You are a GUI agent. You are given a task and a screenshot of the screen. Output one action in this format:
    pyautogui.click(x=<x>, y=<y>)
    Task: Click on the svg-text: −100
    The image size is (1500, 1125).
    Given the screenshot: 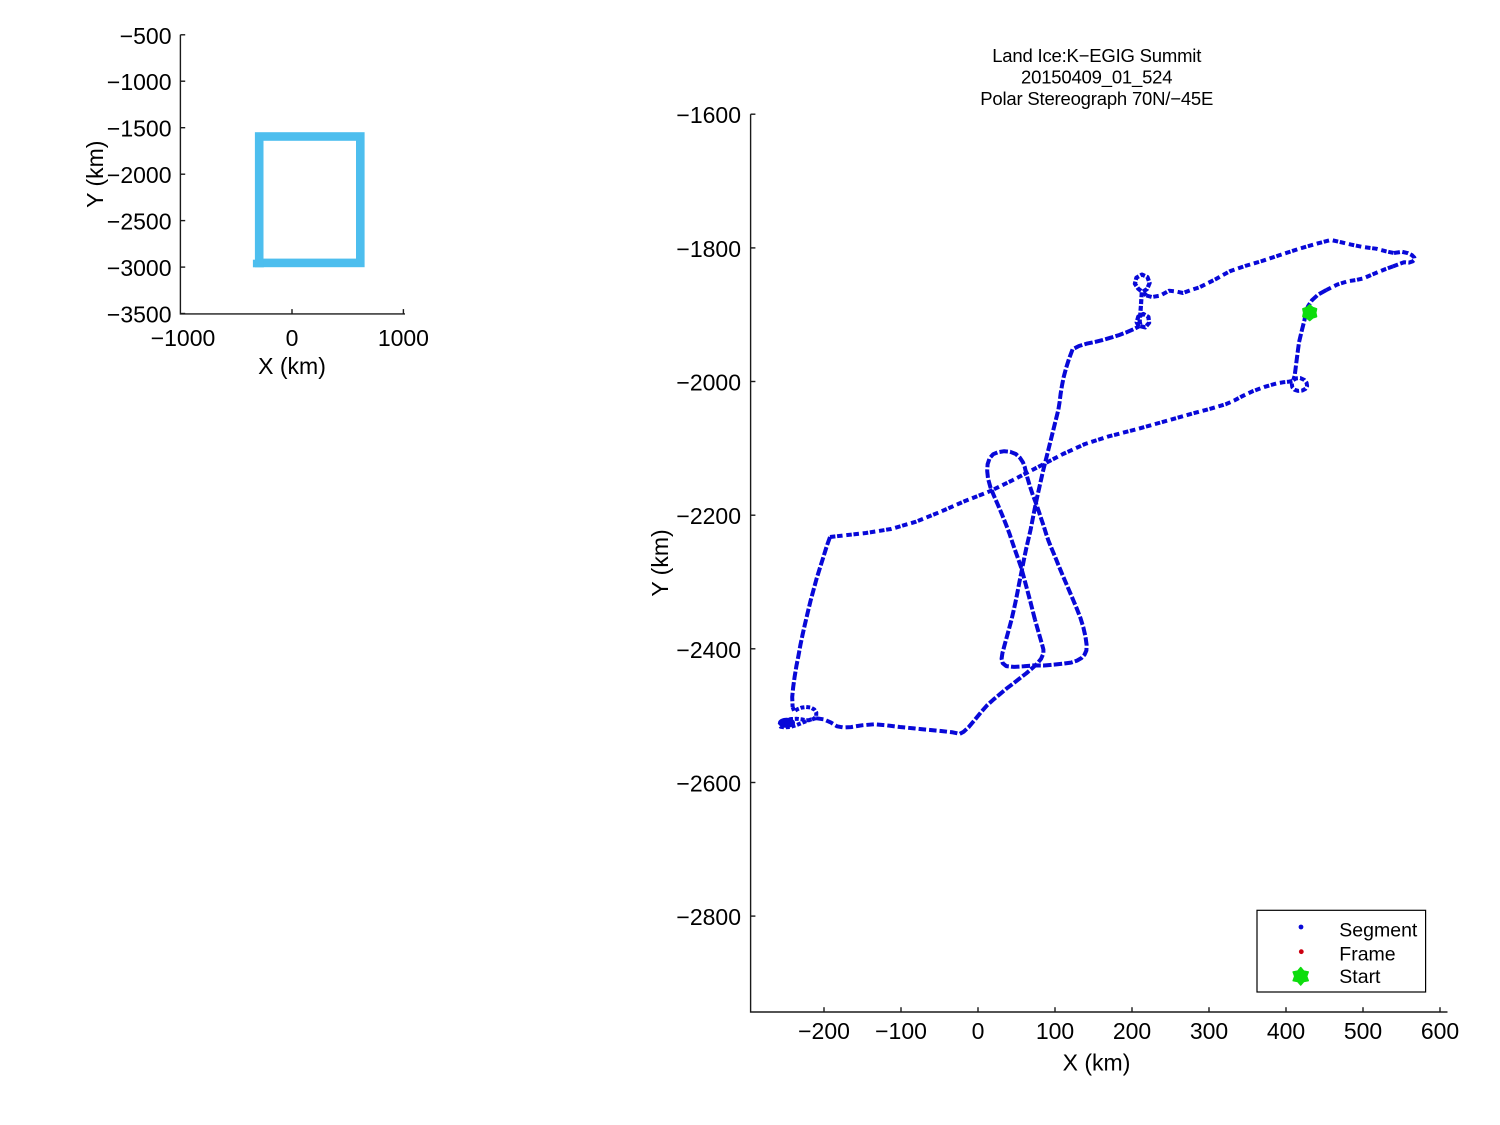 What is the action you would take?
    pyautogui.click(x=901, y=1031)
    